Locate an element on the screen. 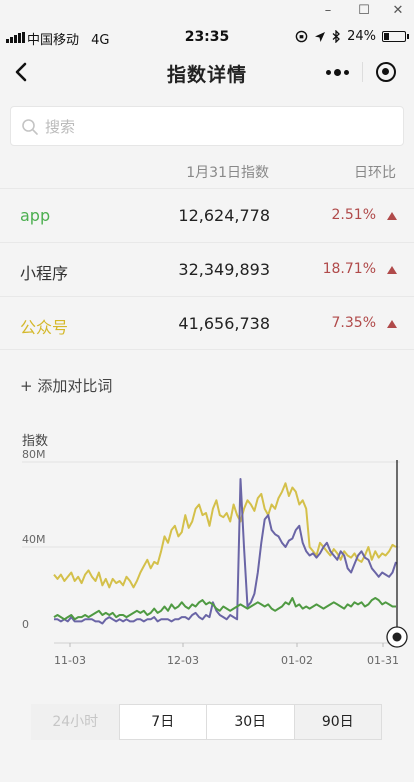 The width and height of the screenshot is (414, 782). keyword-row-app: app 12,624,778 2.51% is located at coordinates (207, 215).